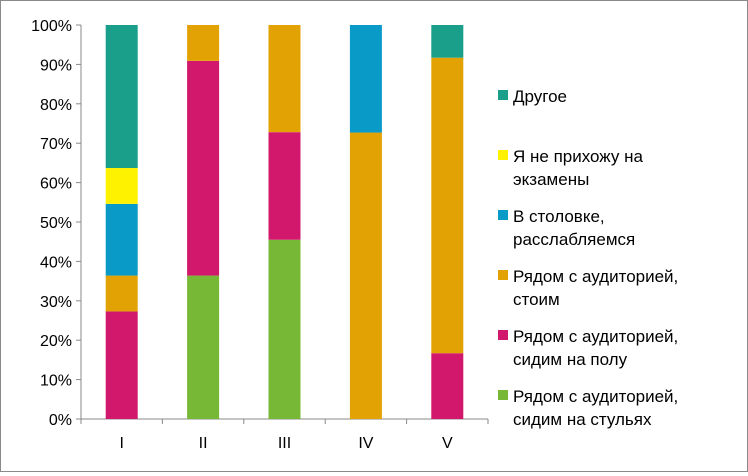 This screenshot has height=476, width=748. I want to click on y-tick-label: 100%, so click(51, 26).